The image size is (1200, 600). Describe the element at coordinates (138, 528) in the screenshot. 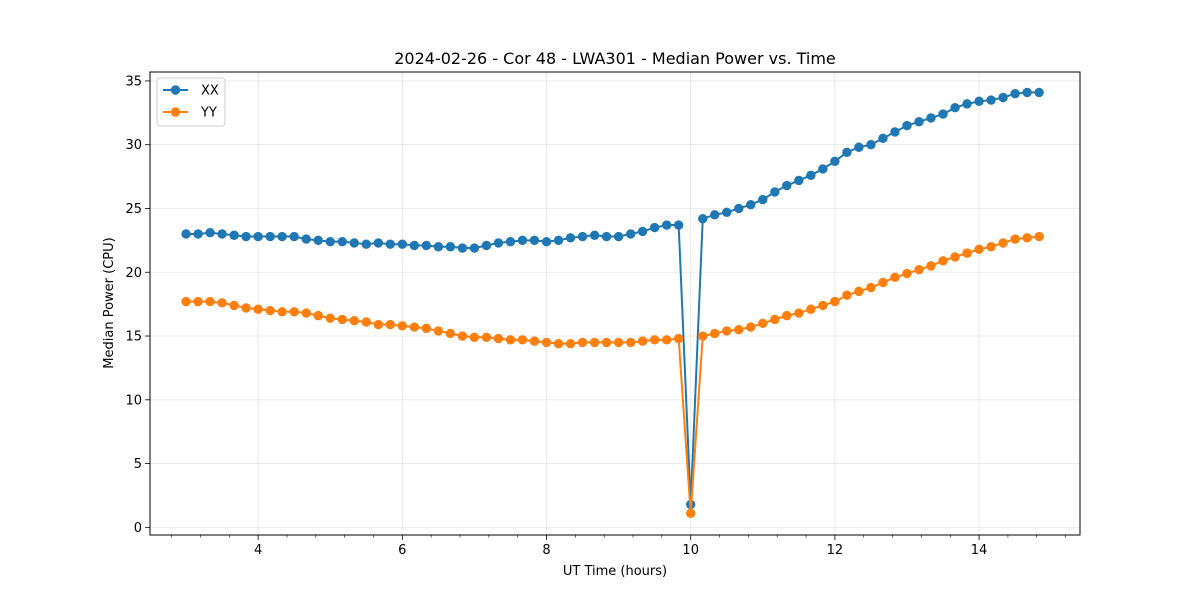

I see `y-tick-label: 0` at that location.